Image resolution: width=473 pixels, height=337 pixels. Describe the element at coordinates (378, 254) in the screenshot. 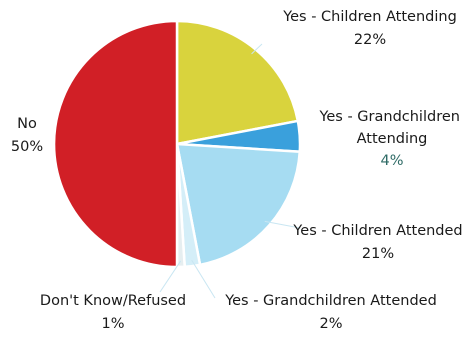

I see `value-children-attended: 21%` at that location.